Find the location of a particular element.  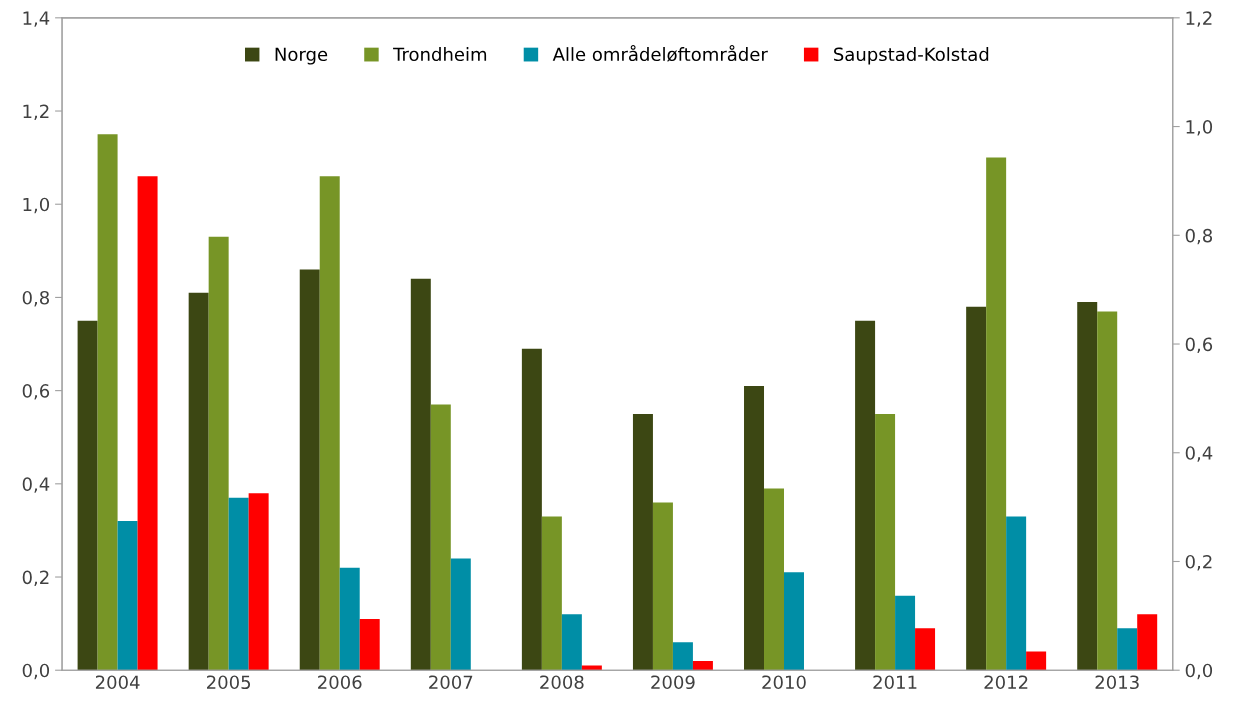

x-tick-label: 2011 is located at coordinates (895, 682).